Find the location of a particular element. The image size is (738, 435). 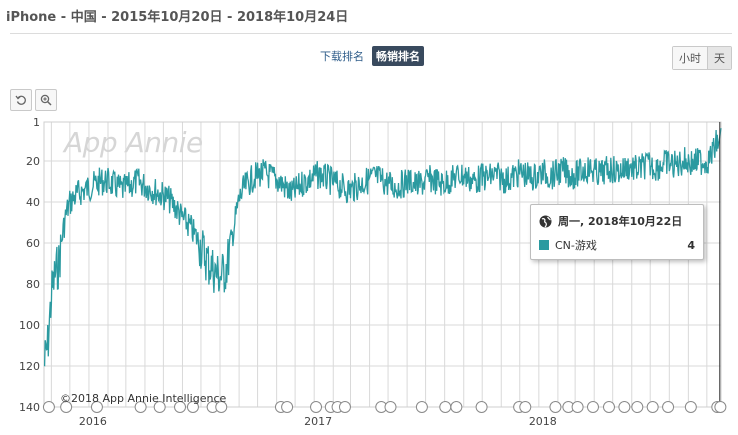

copyright-text: ©2018 App Annie Intelligence is located at coordinates (143, 398).